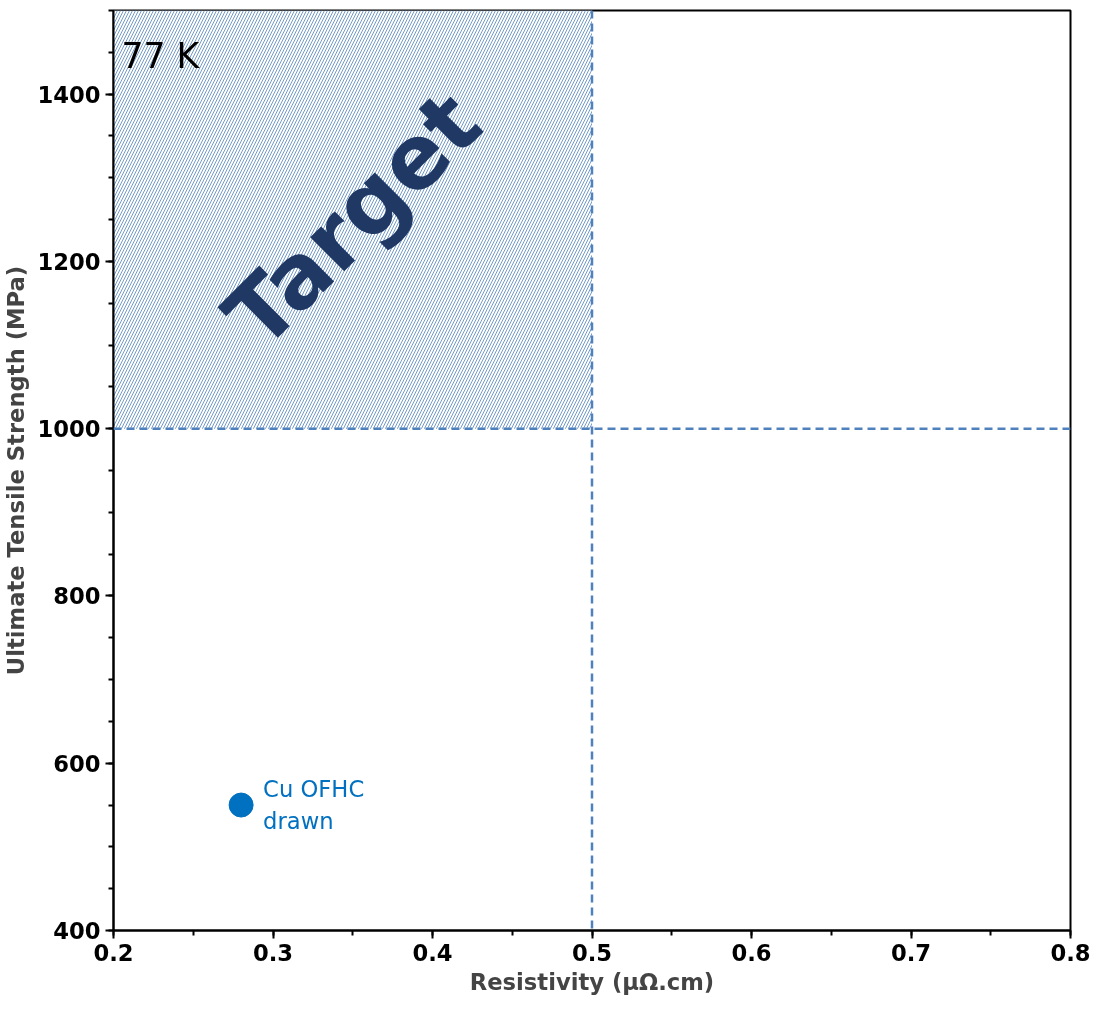 This screenshot has height=1025, width=1108. I want to click on y-tick-label: 800, so click(77, 596).